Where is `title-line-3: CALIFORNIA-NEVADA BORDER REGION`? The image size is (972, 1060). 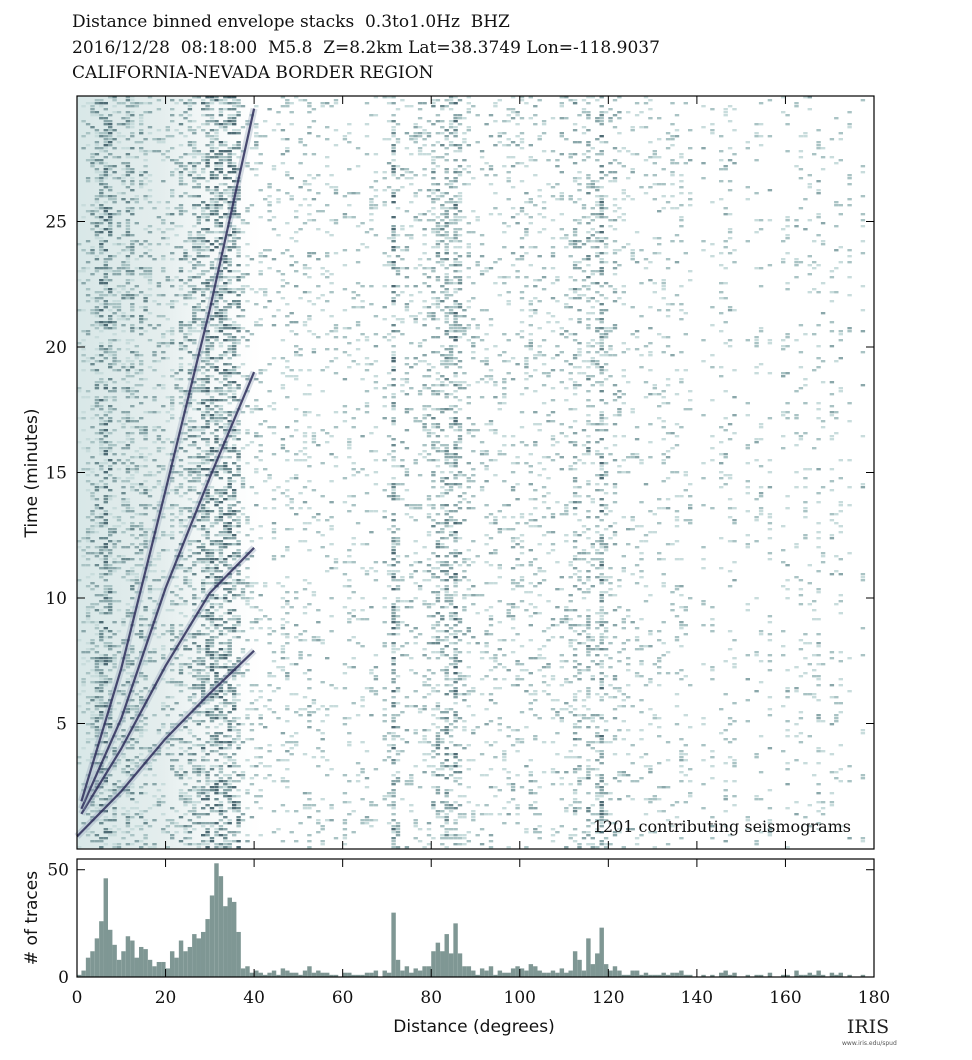 title-line-3: CALIFORNIA-NEVADA BORDER REGION is located at coordinates (253, 73).